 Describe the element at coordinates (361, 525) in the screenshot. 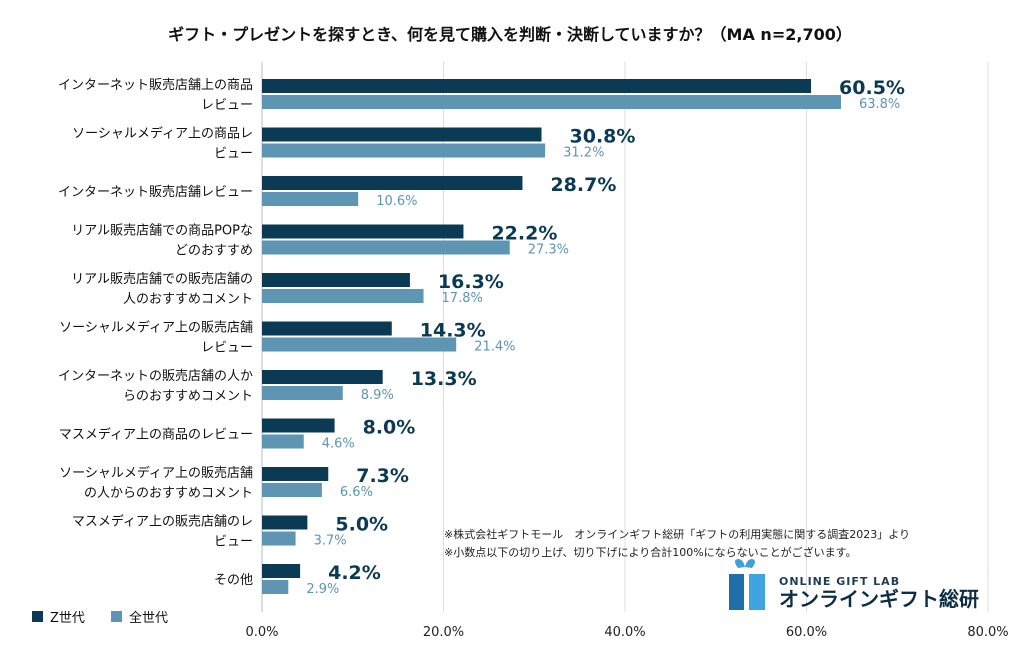

I see `data-label-z-generation: 5.0%` at that location.